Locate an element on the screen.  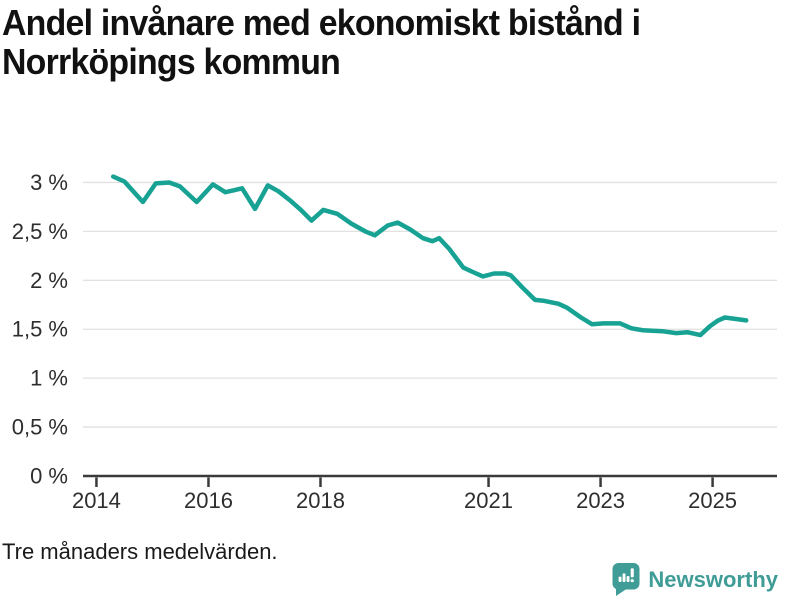
y-axis-tick-label: 0 % is located at coordinates (49, 476).